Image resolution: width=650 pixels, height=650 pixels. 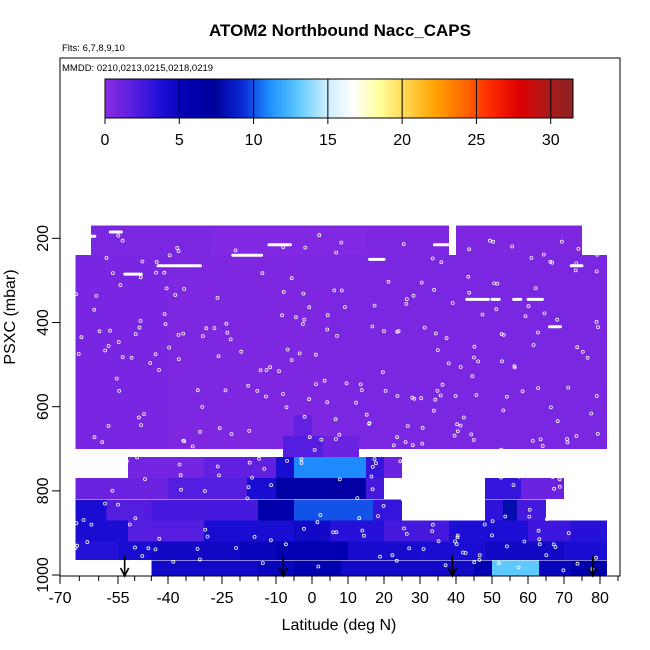 What do you see at coordinates (402, 140) in the screenshot?
I see `colorbar-tick-label: 20` at bounding box center [402, 140].